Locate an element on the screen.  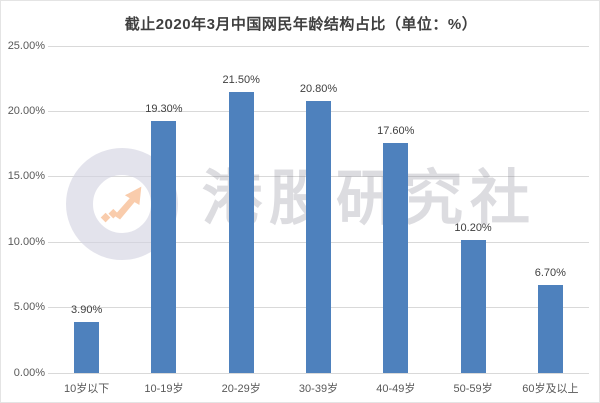
bar-value-label: 19.30% is located at coordinates (164, 108).